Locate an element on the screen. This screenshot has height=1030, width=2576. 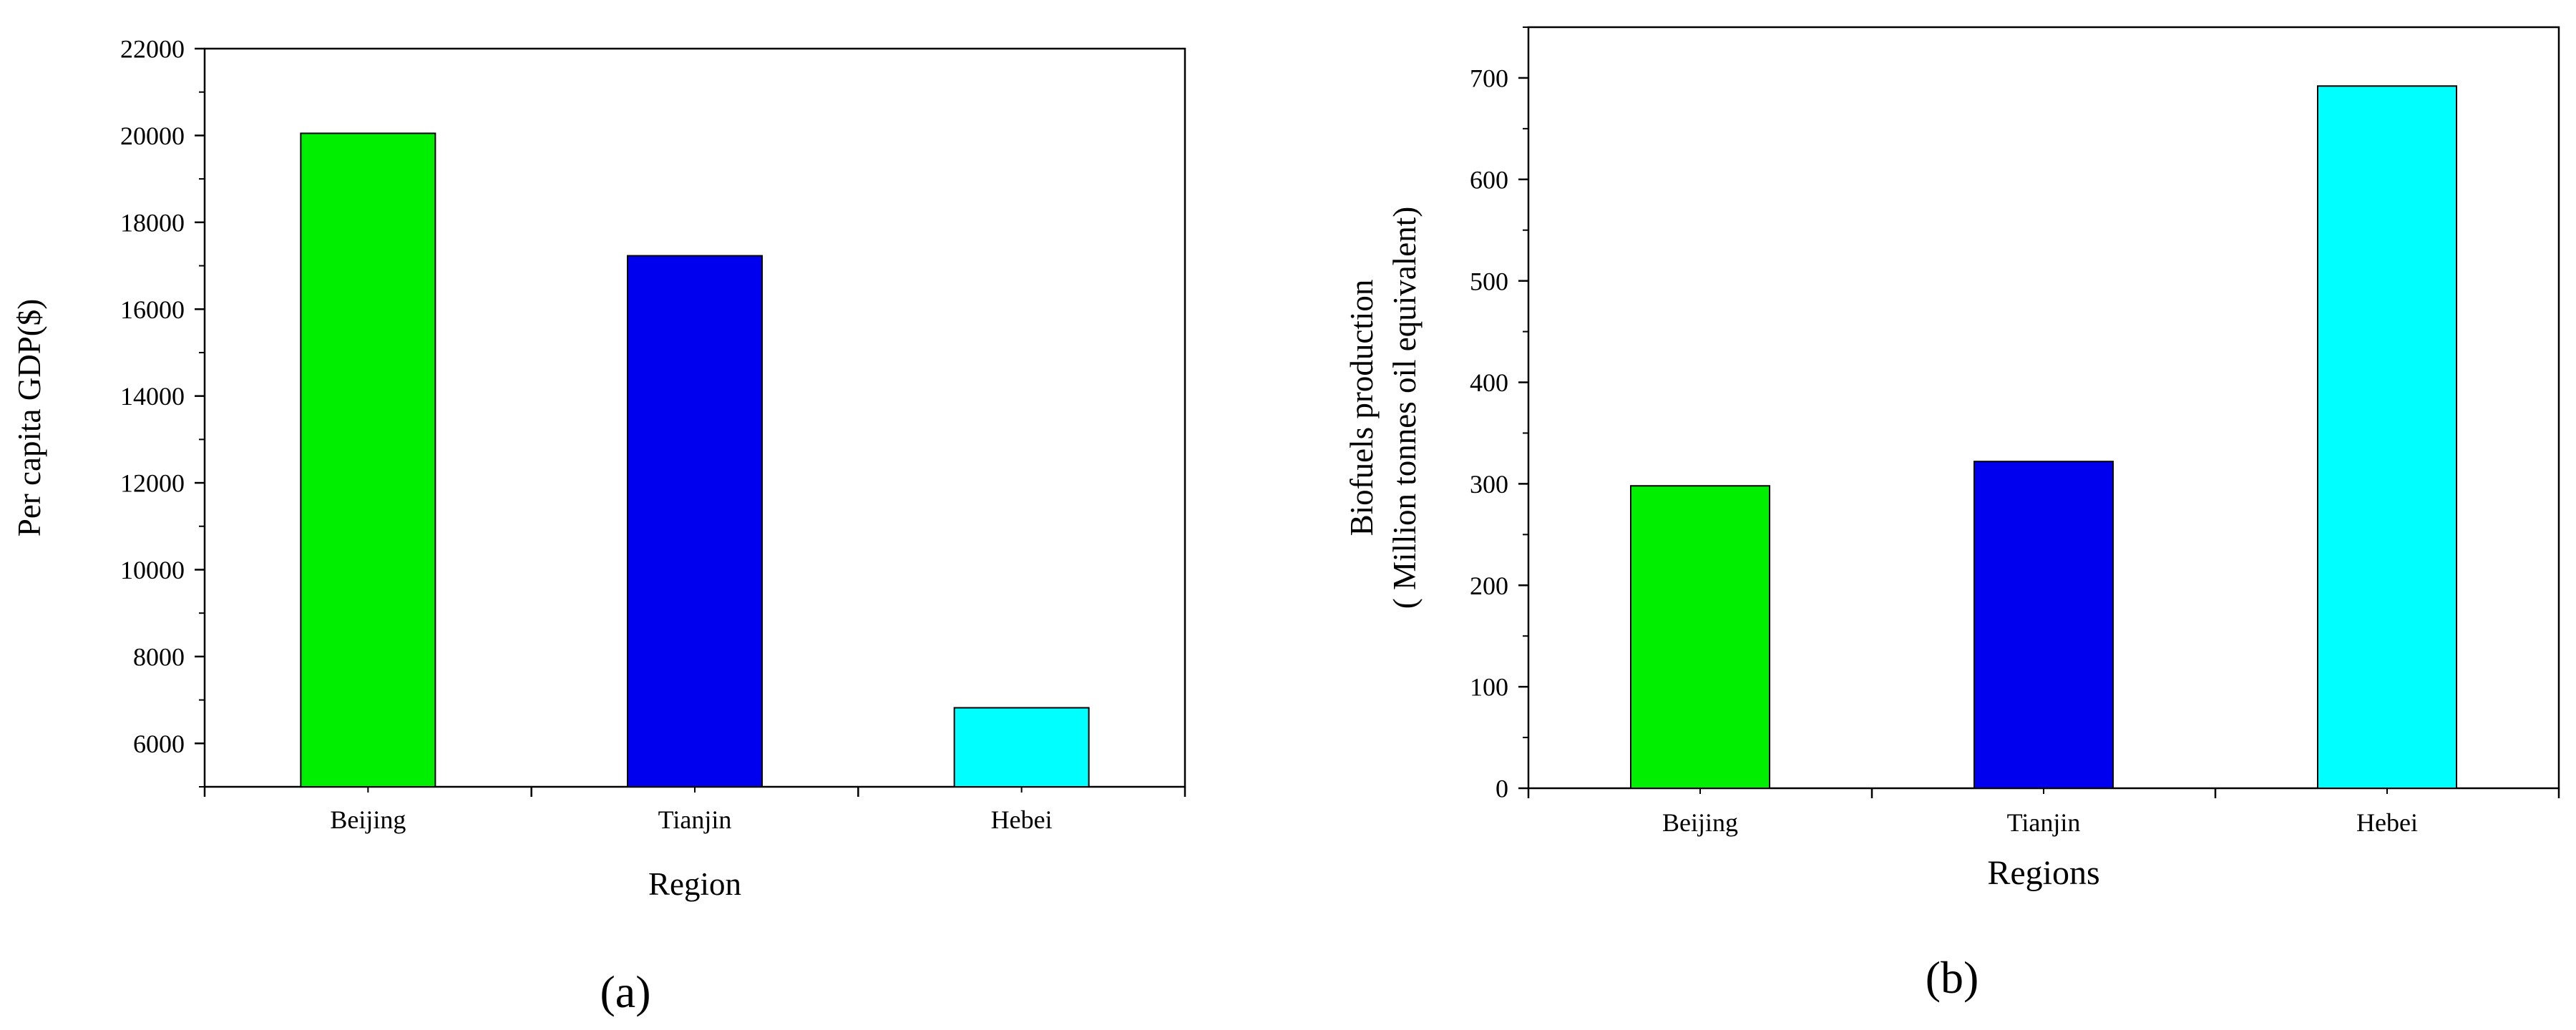
y-axis-label: Per capita GDP($) is located at coordinates (29, 417).